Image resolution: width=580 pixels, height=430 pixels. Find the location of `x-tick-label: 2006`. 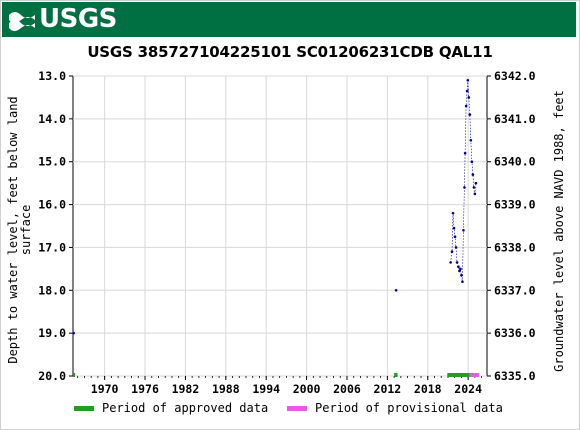

x-tick-label: 2006 is located at coordinates (347, 389).